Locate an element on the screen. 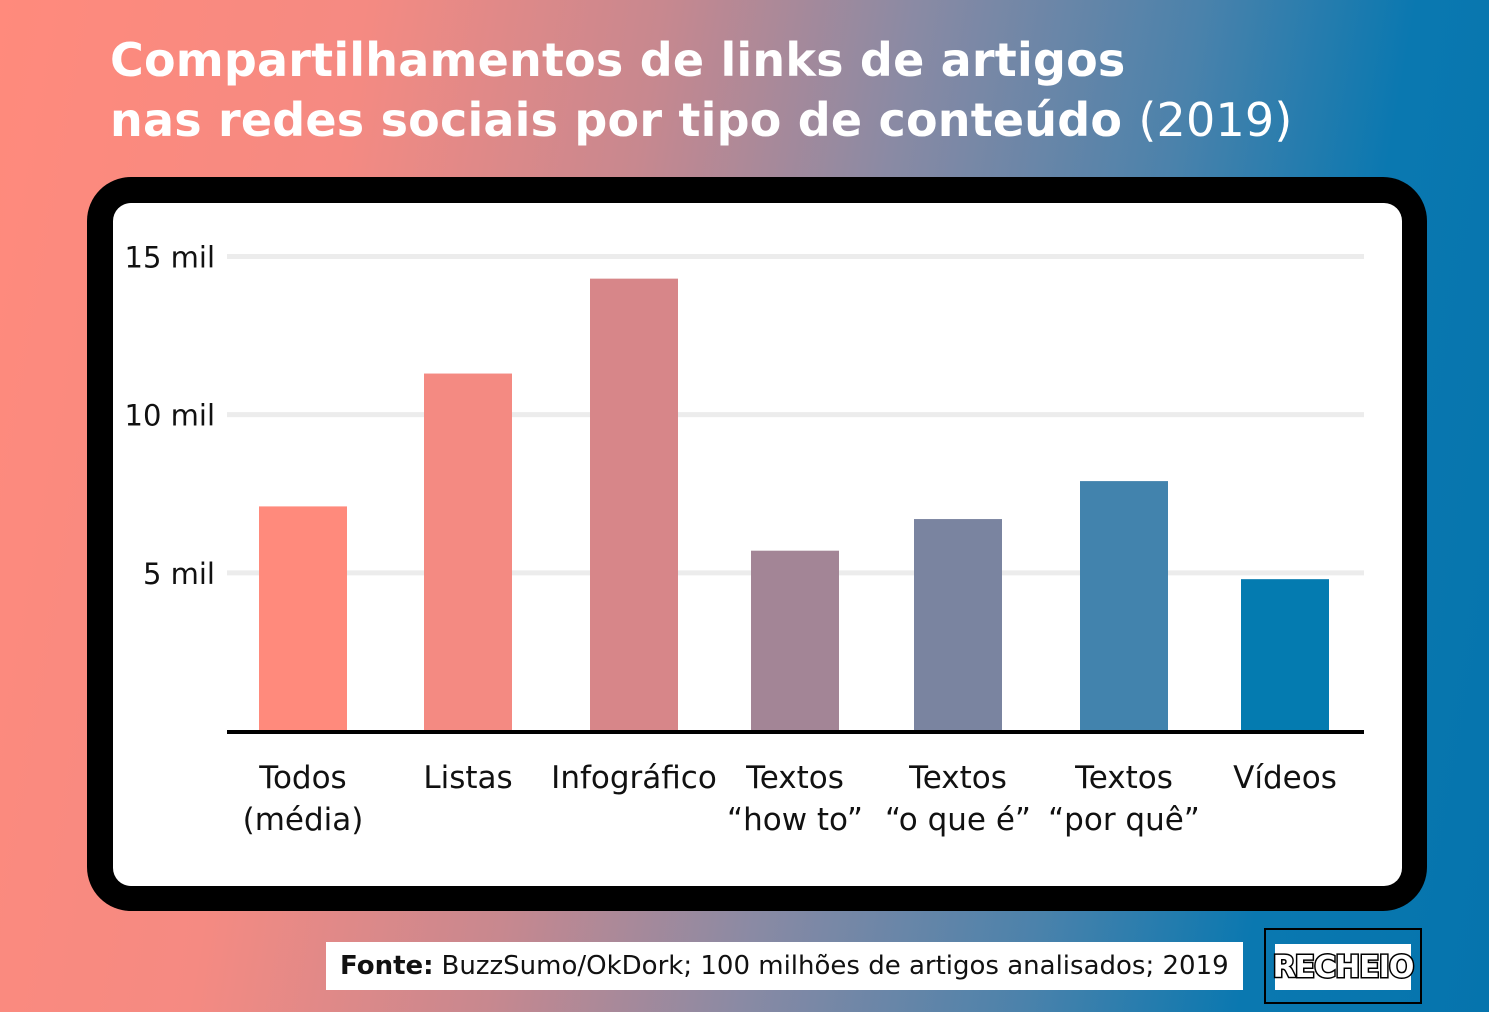  source-label: Fonte: is located at coordinates (387, 966).